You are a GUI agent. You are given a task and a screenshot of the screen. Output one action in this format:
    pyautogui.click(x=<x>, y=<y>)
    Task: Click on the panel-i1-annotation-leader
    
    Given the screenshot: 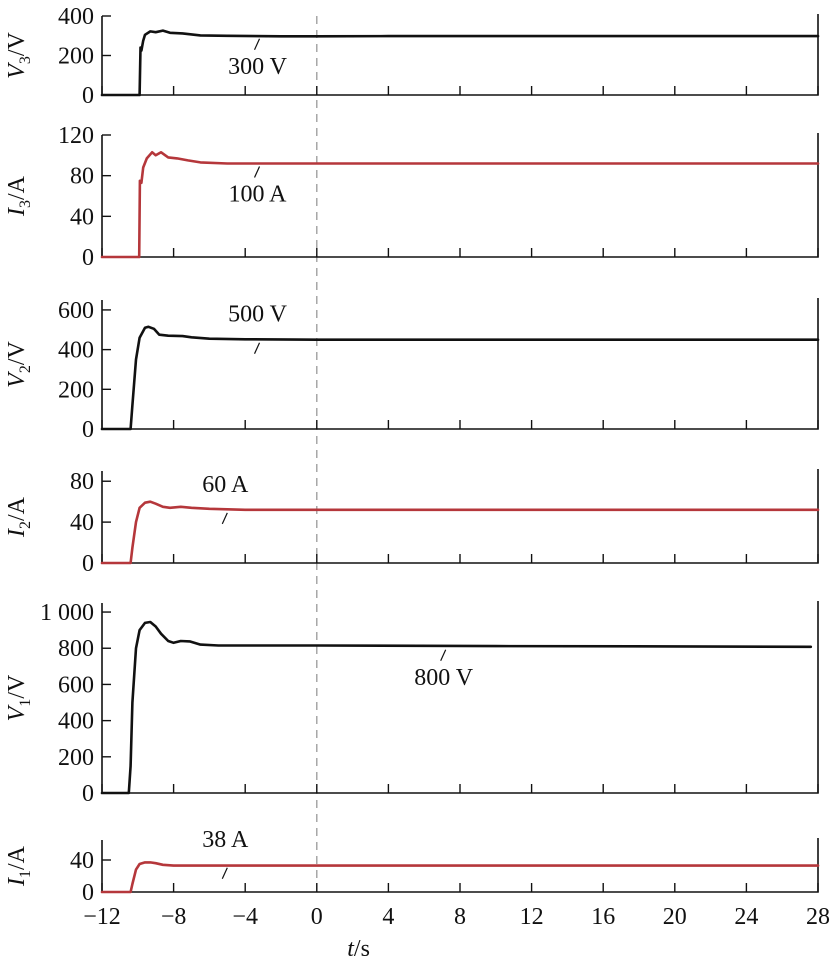 What is the action you would take?
    pyautogui.click(x=224, y=873)
    